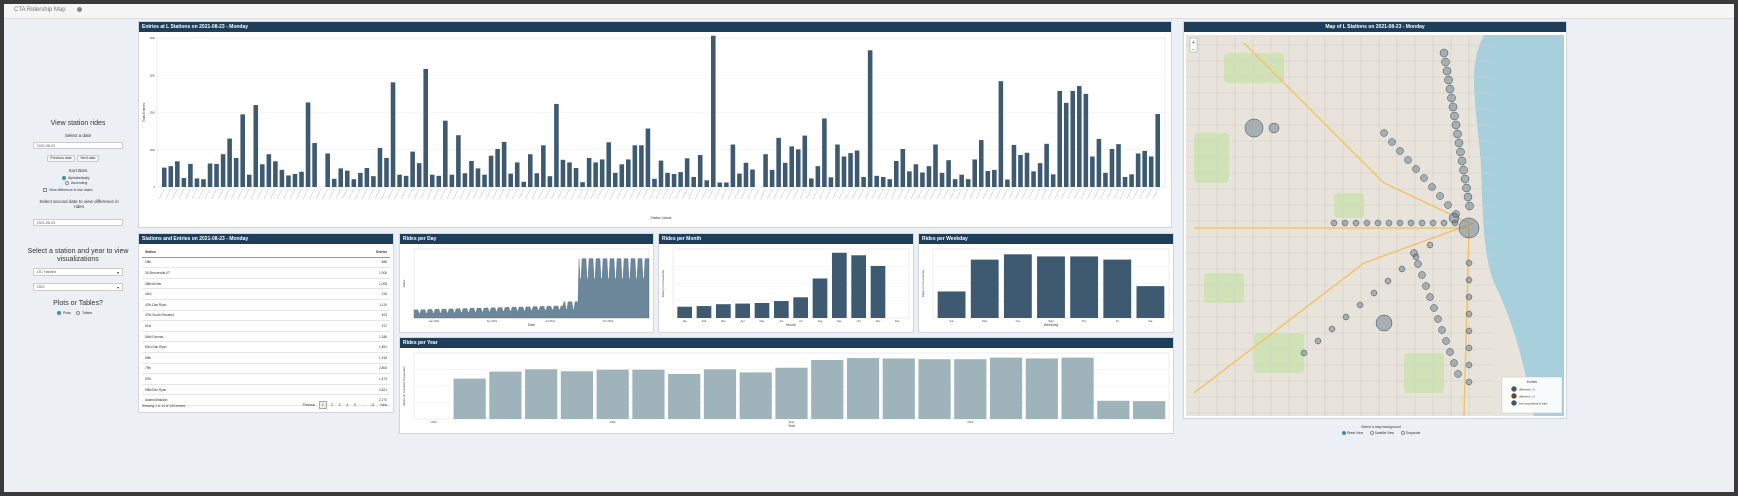  I want to click on park, so click(1254, 68).